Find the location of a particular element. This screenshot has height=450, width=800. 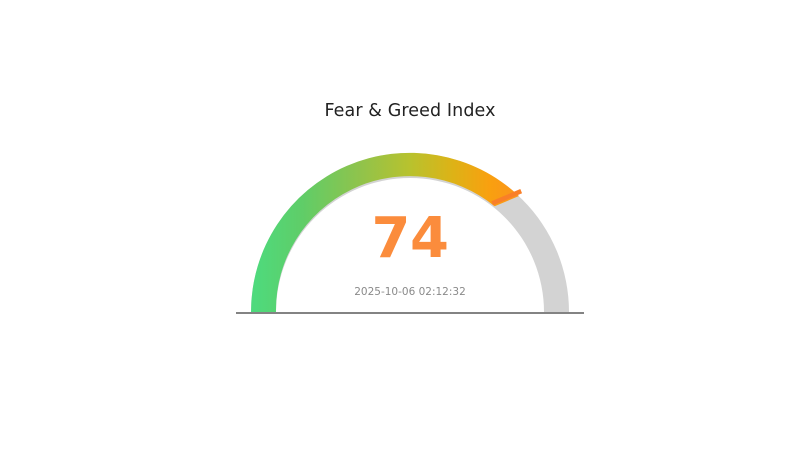

page-title: Fear & Greed Index is located at coordinates (410, 111).